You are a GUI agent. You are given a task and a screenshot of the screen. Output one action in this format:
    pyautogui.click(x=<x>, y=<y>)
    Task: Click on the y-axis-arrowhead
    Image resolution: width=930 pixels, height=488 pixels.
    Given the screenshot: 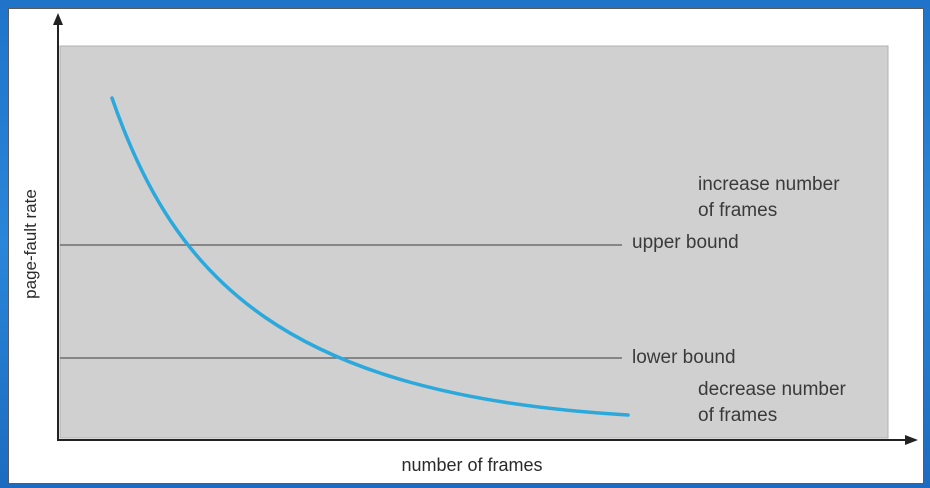 What is the action you would take?
    pyautogui.click(x=58, y=19)
    